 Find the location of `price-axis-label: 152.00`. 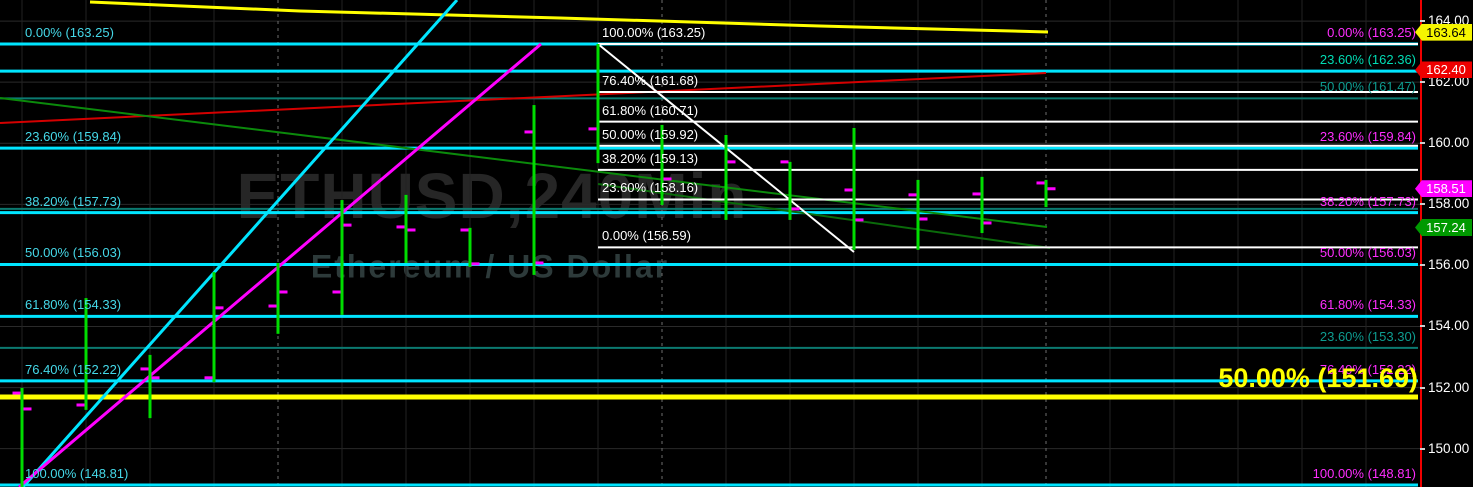

price-axis-label: 152.00 is located at coordinates (1444, 387).